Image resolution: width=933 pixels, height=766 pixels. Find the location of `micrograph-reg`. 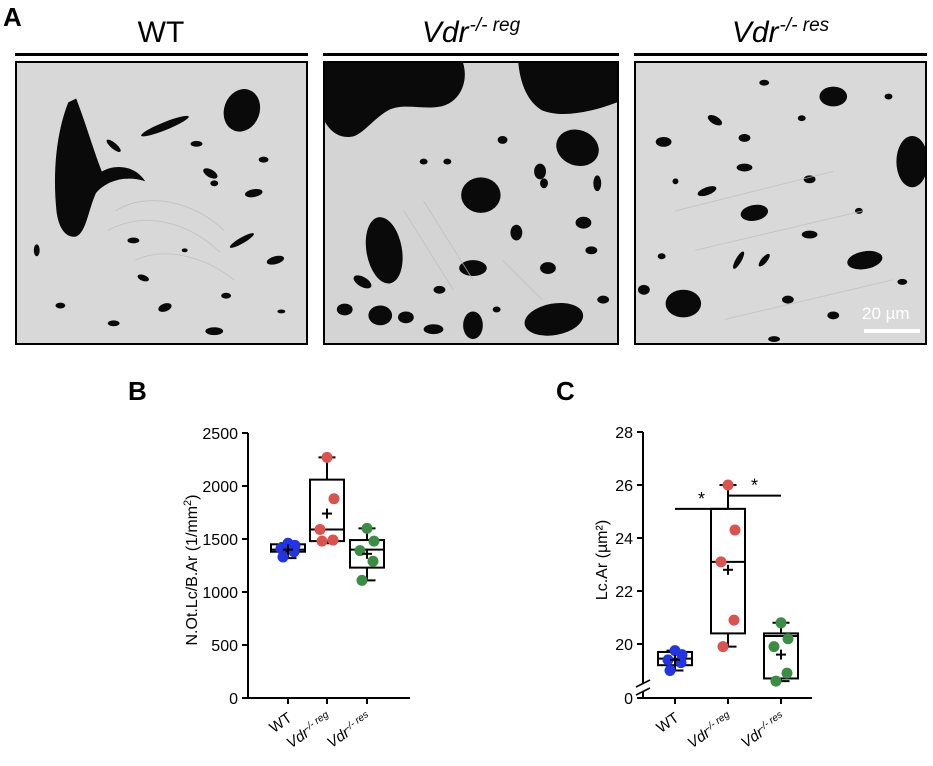

micrograph-reg is located at coordinates (471, 203).